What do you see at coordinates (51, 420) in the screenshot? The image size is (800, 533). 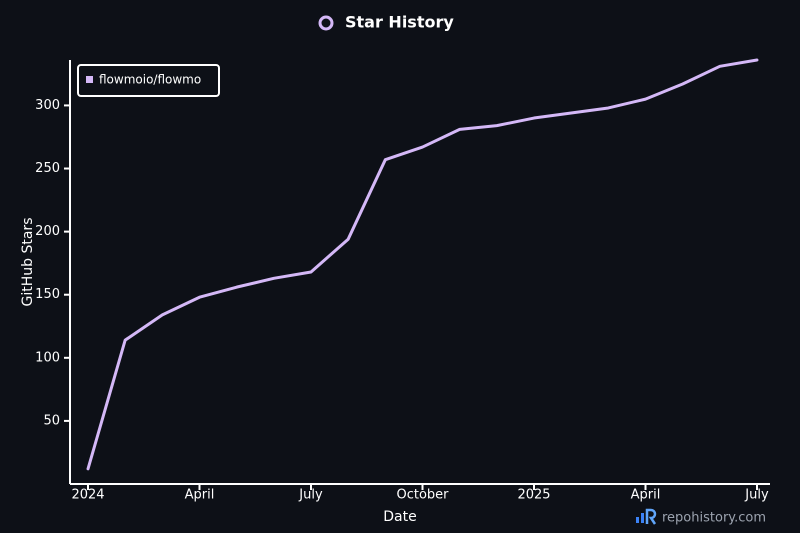 I see `y-tick-label: 50` at bounding box center [51, 420].